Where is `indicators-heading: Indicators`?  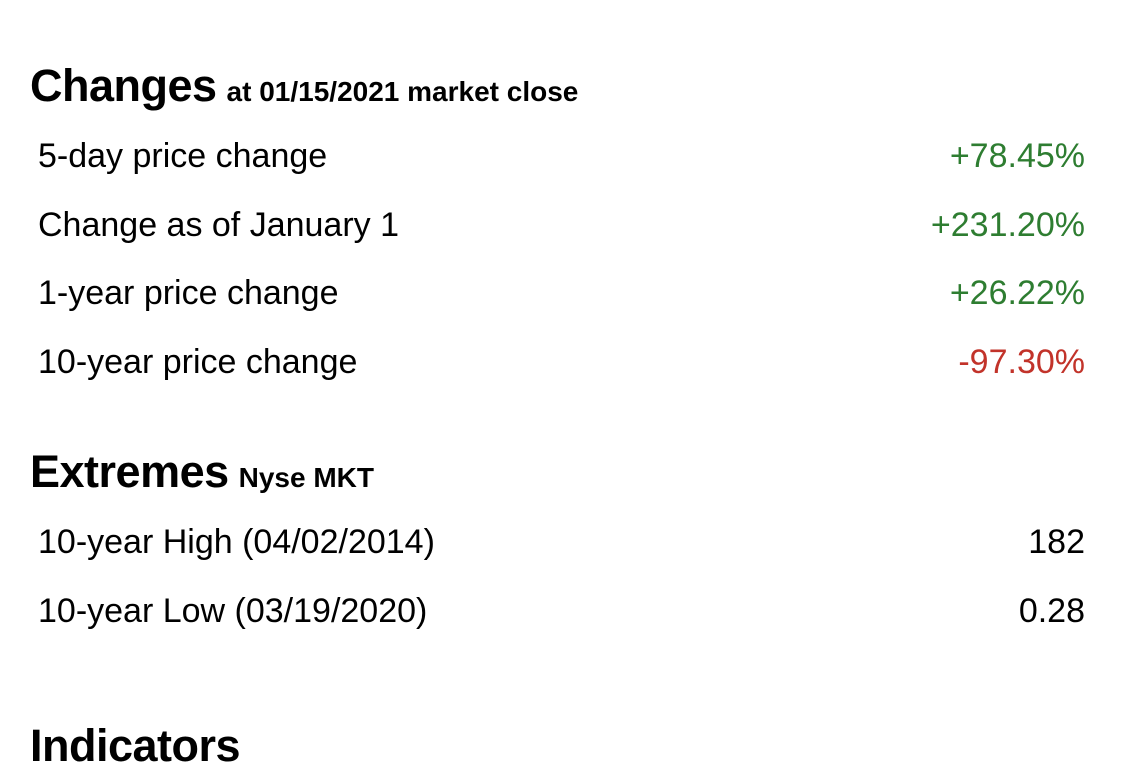
indicators-heading: Indicators is located at coordinates (557, 750).